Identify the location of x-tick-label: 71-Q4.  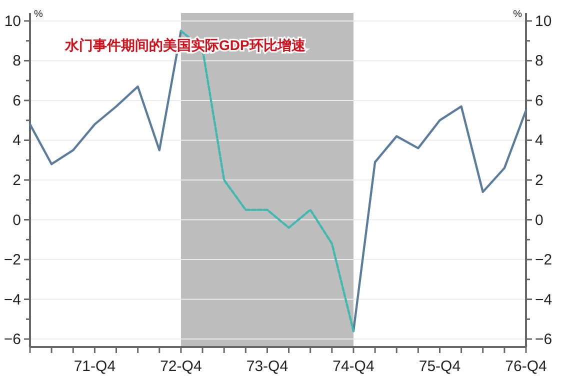
(95, 366).